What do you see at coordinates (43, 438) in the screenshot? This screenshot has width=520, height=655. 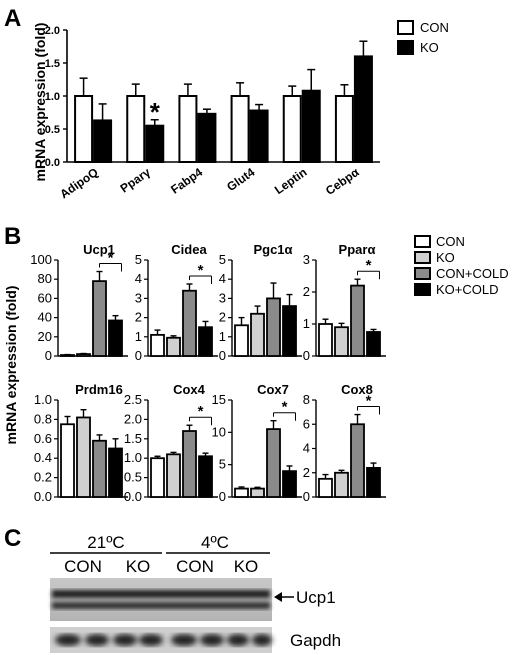 I see `y-tick-label: 0.6` at bounding box center [43, 438].